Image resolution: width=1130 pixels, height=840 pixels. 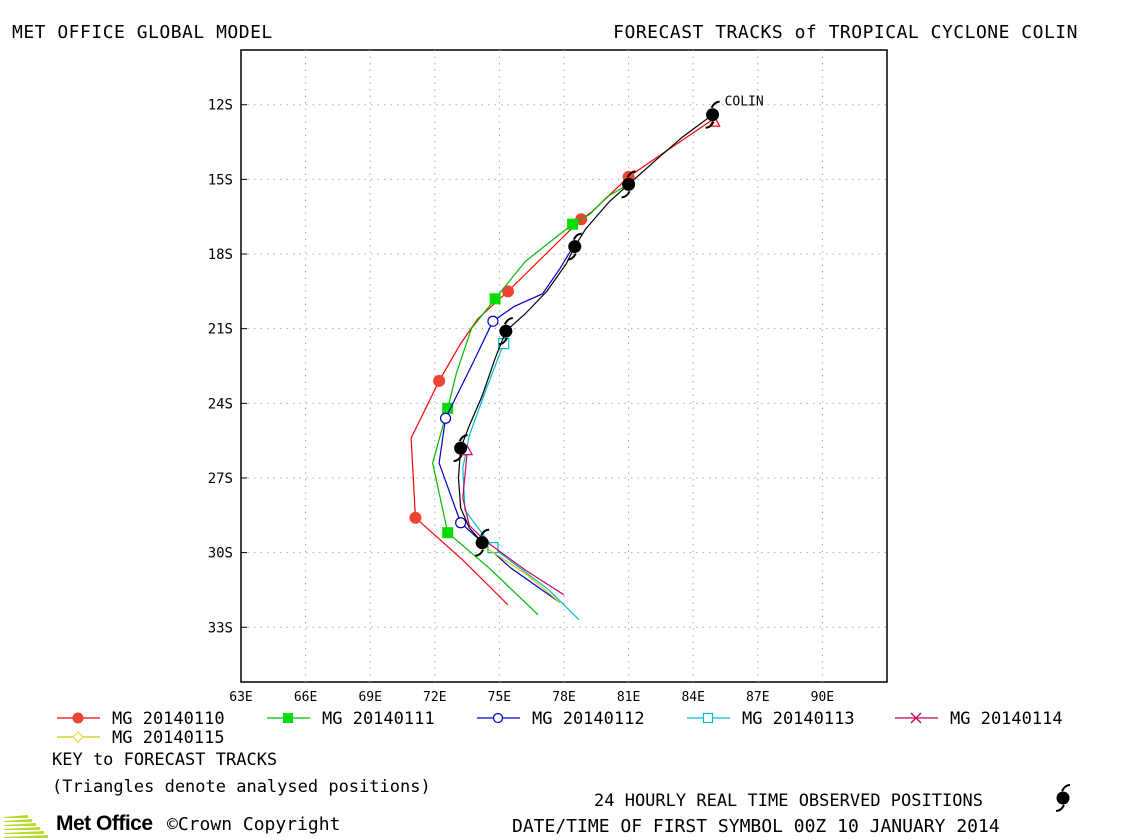 I want to click on y-tick-label: 21S, so click(x=220, y=330).